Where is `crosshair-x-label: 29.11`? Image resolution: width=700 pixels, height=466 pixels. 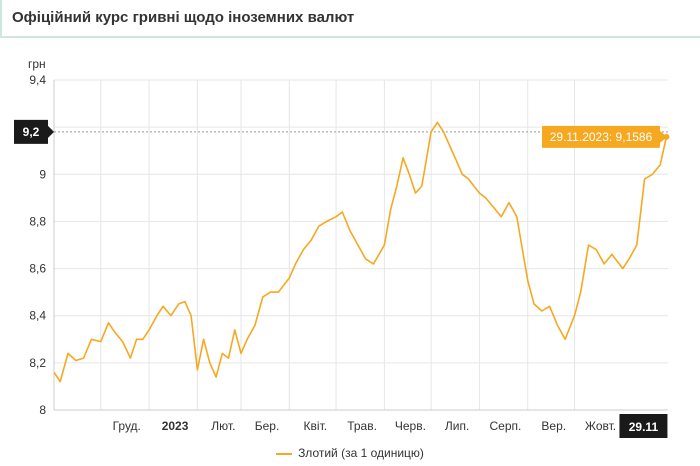
crosshair-x-label: 29.11 is located at coordinates (644, 427).